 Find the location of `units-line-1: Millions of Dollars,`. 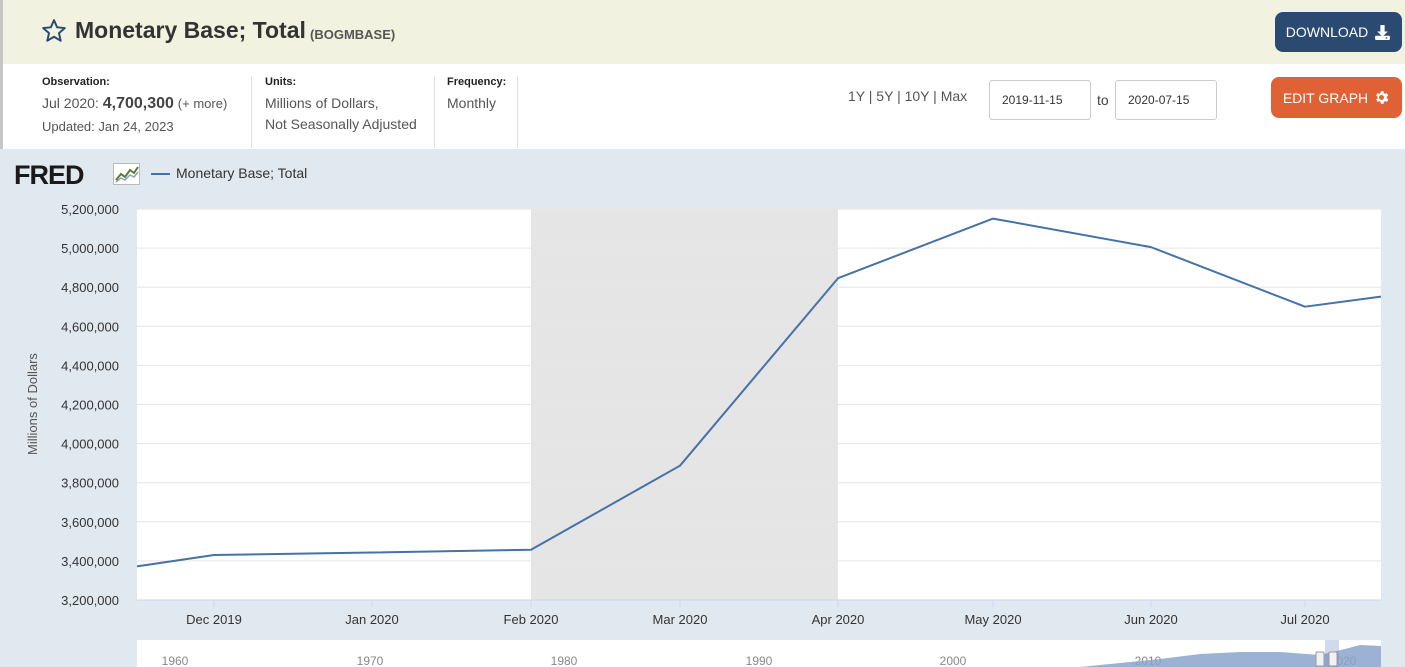

units-line-1: Millions of Dollars, is located at coordinates (322, 103).